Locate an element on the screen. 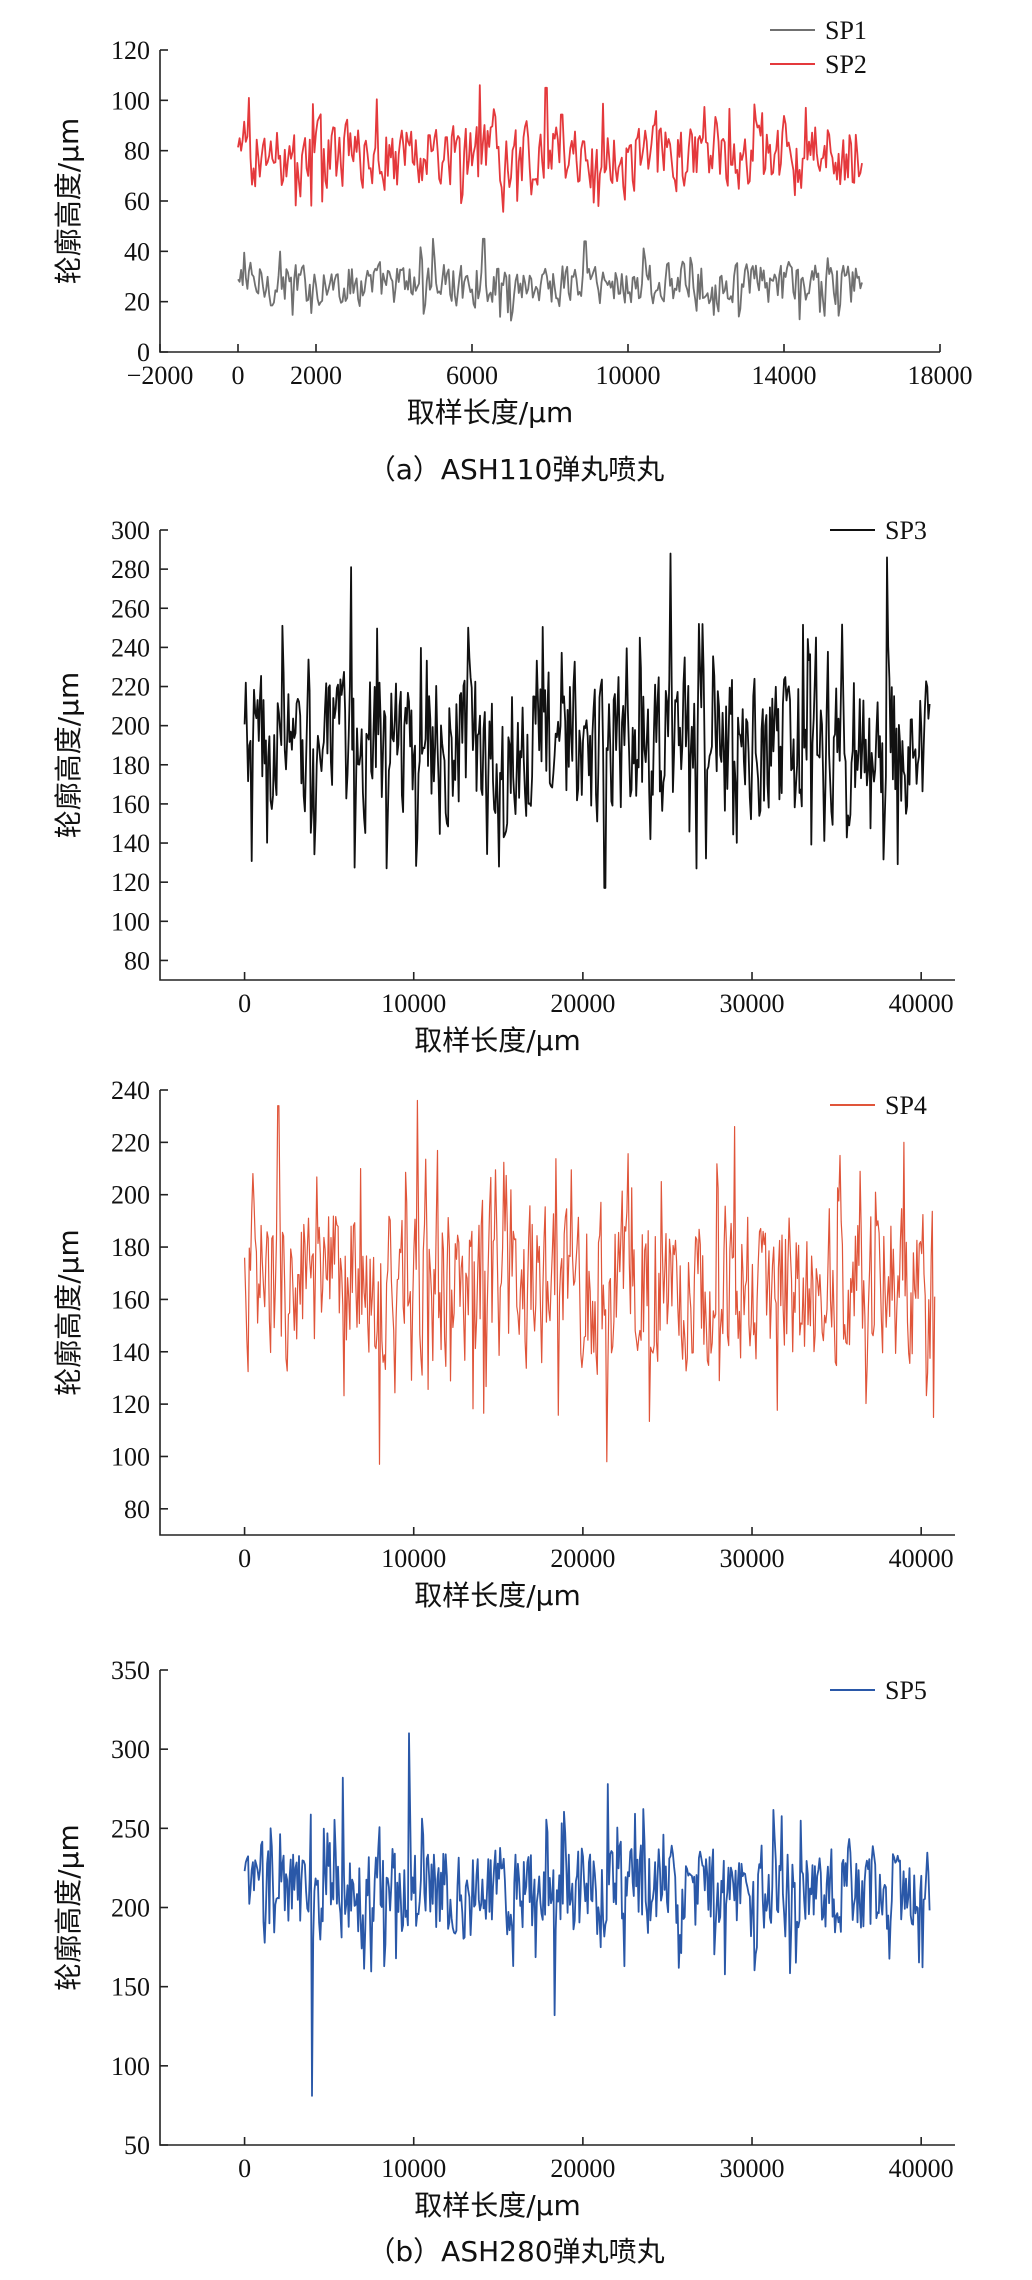  x-tick-label: 2000 is located at coordinates (316, 375).